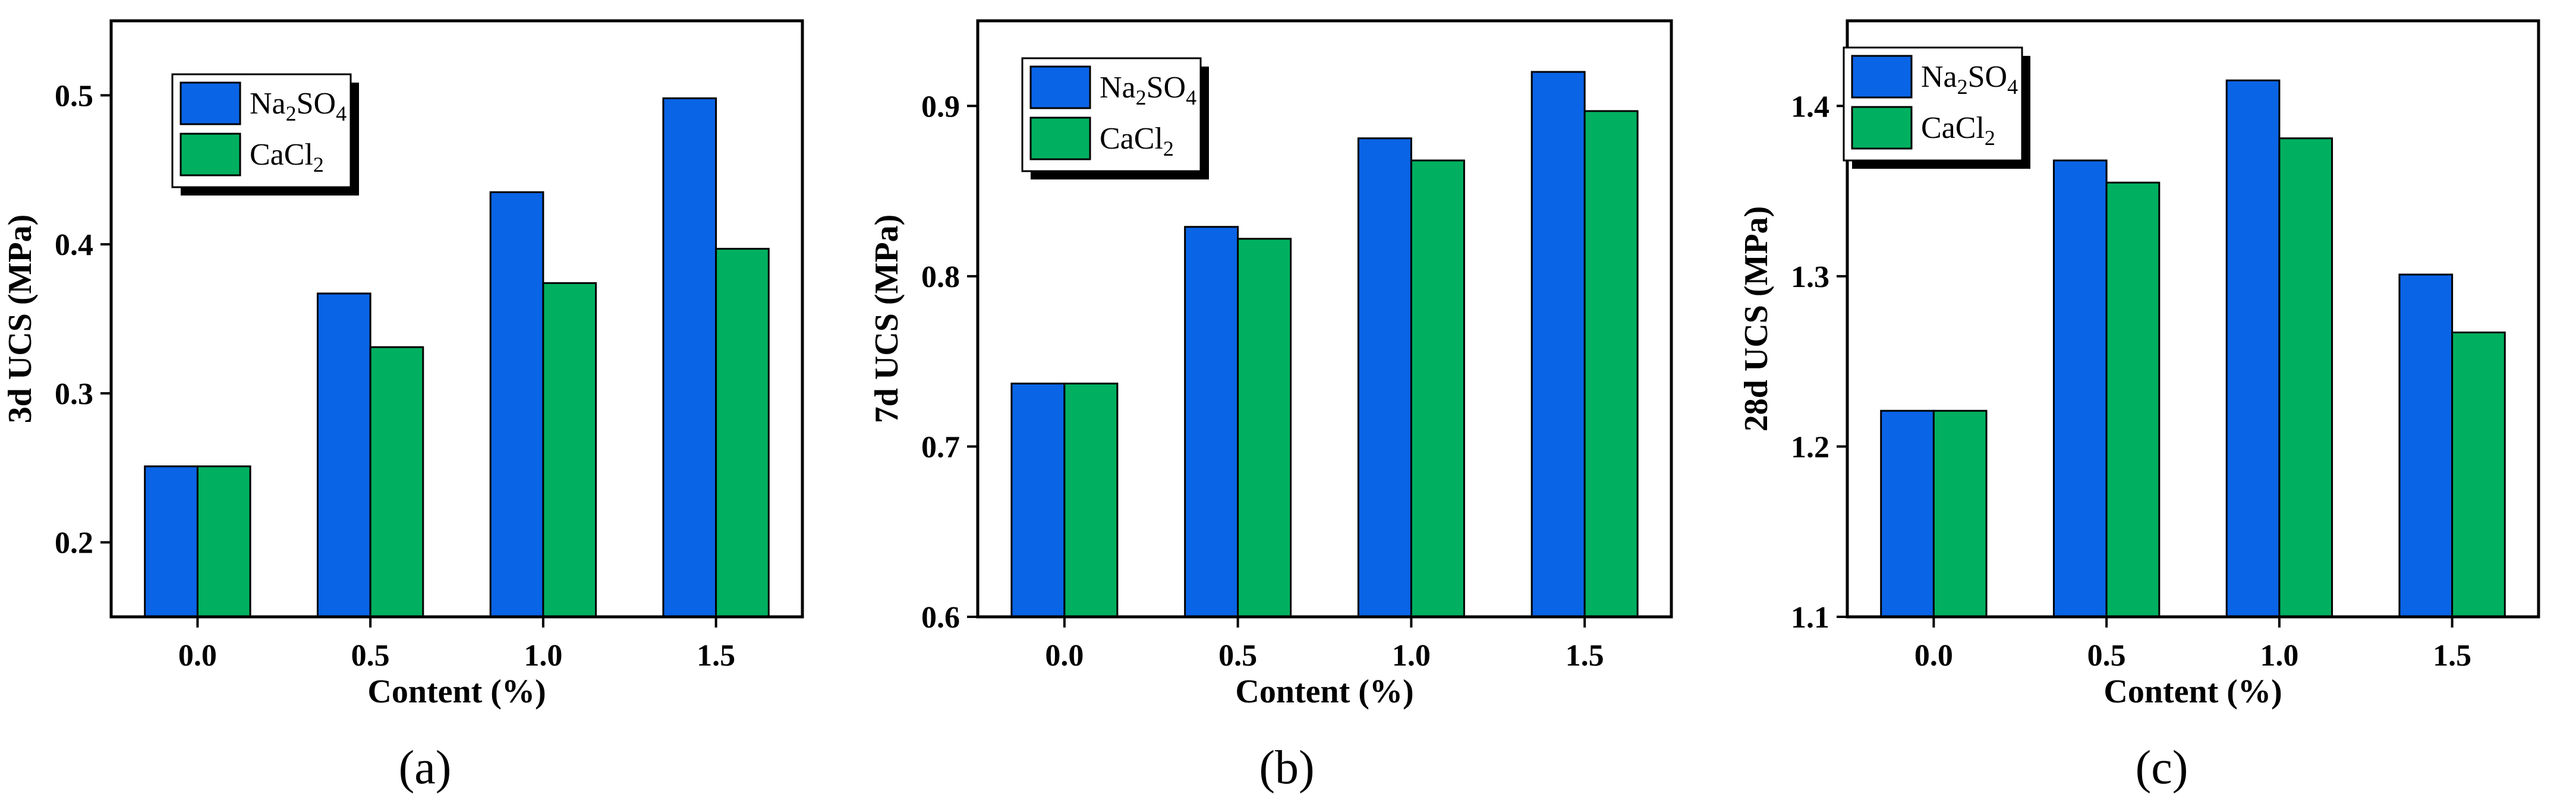 This screenshot has width=2576, height=807. Describe the element at coordinates (940, 618) in the screenshot. I see `y-tick-label: 0.6` at that location.